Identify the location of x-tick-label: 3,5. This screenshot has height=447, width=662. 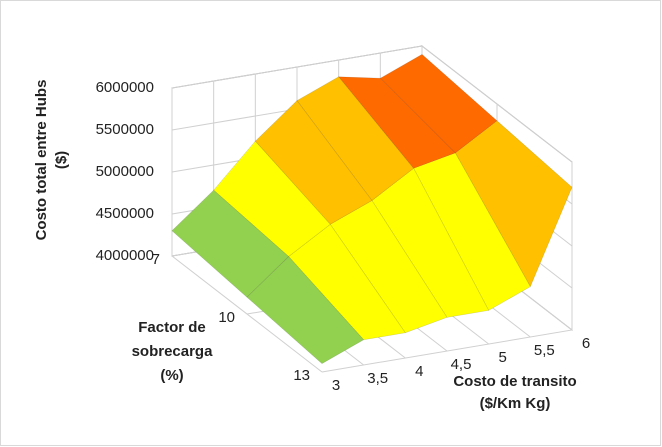
(377, 378).